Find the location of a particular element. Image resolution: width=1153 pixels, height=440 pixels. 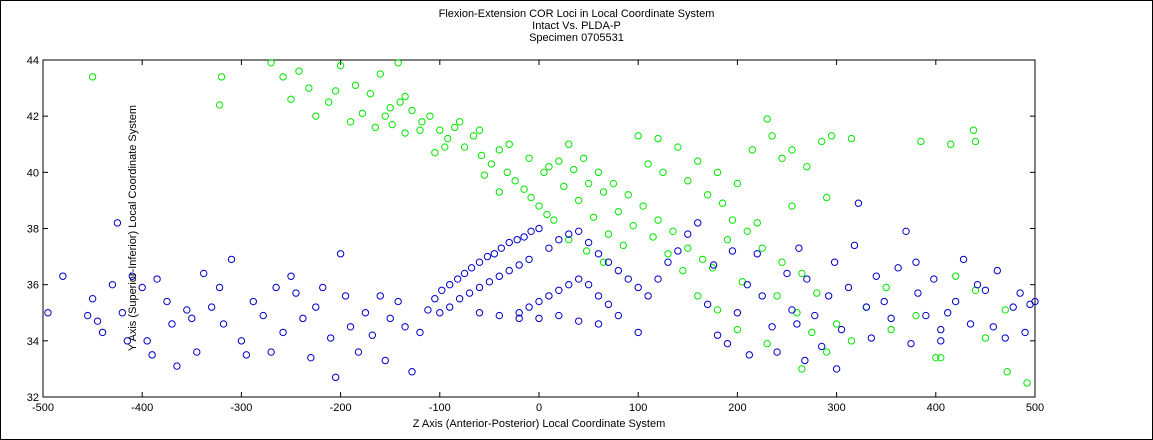

y-tick-label: 32 is located at coordinates (33, 398).